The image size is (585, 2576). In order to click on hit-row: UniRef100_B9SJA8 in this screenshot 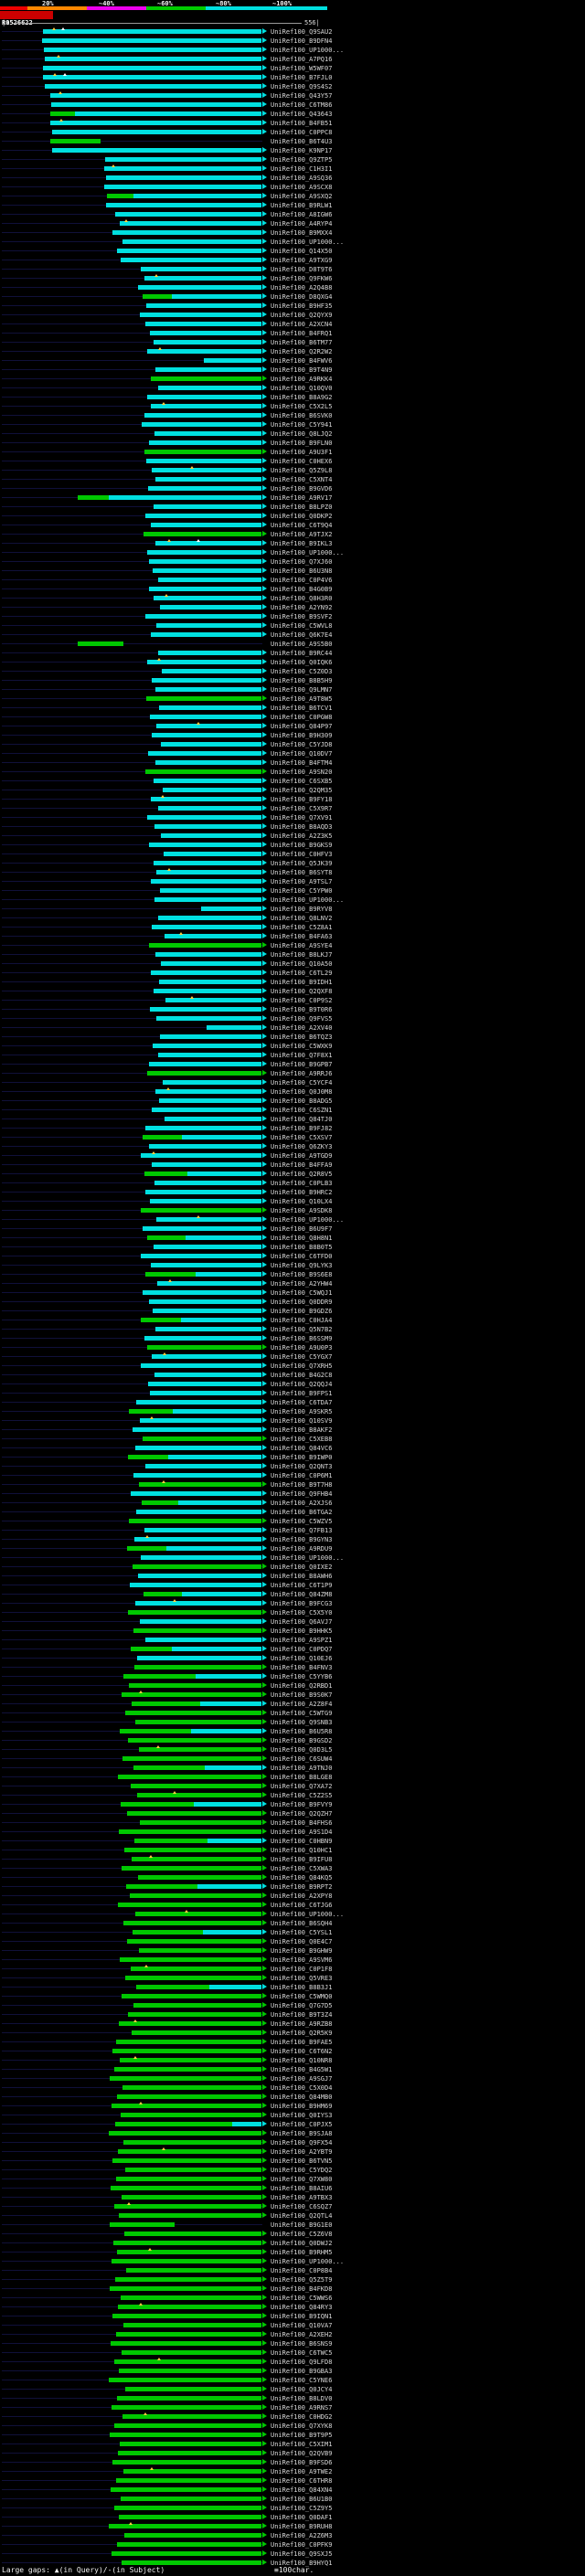, I will do `click(293, 2133)`.